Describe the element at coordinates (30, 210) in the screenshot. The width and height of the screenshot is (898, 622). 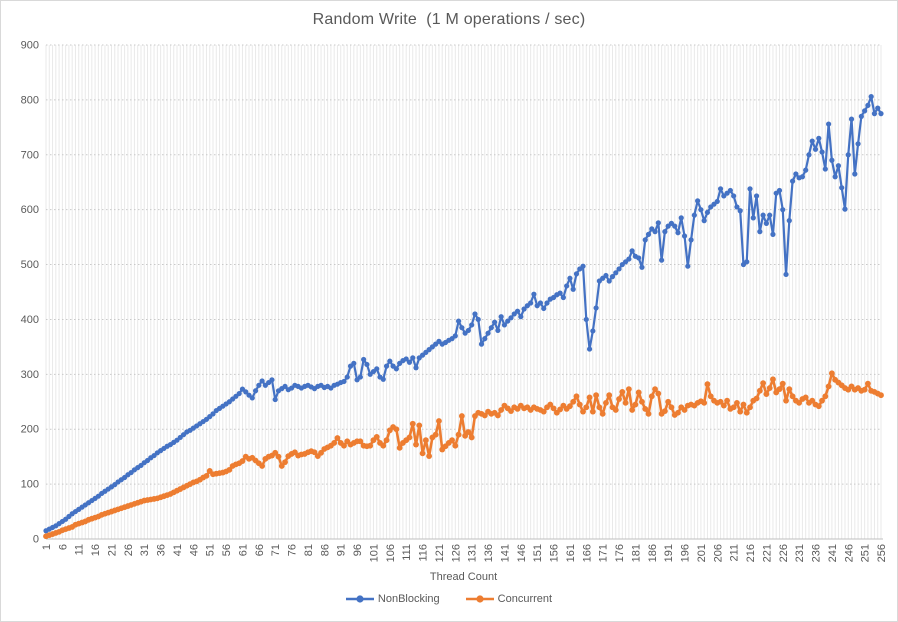
I see `svg-text: 600` at that location.